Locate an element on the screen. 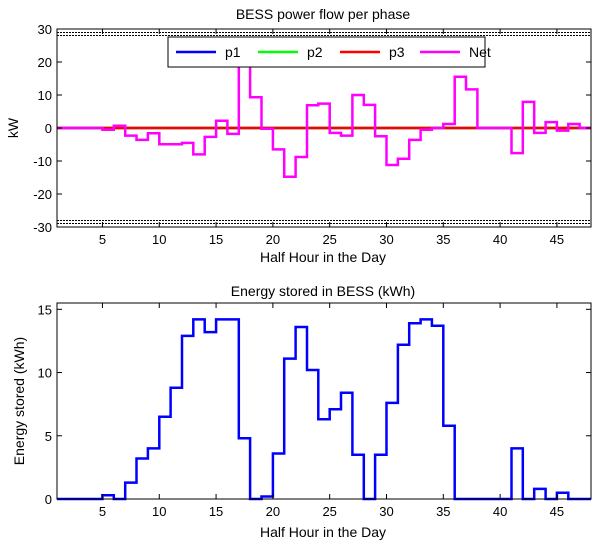  power-flow-y-axis-label: kW is located at coordinates (13, 127).